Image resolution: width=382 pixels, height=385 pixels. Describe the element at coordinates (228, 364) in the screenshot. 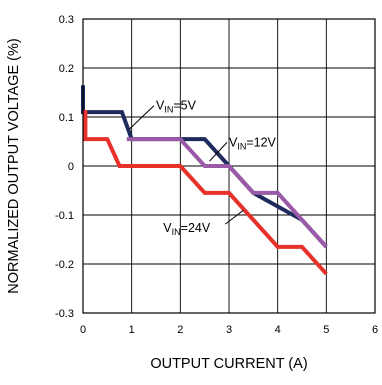

I see `x-axis-title: OUTPUT CURRENT (A)` at that location.